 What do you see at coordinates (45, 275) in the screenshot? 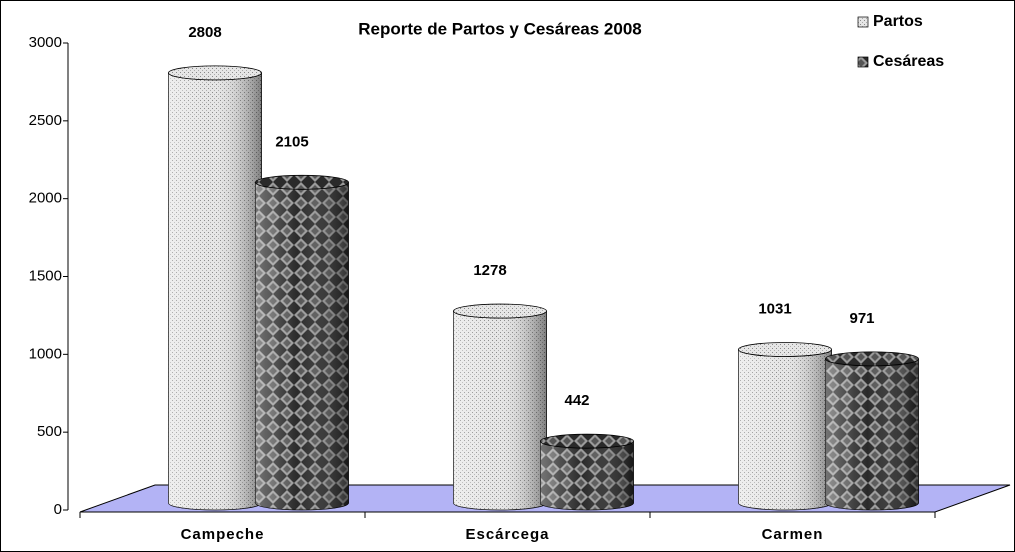
I see `y-tick-label: 1500` at bounding box center [45, 275].